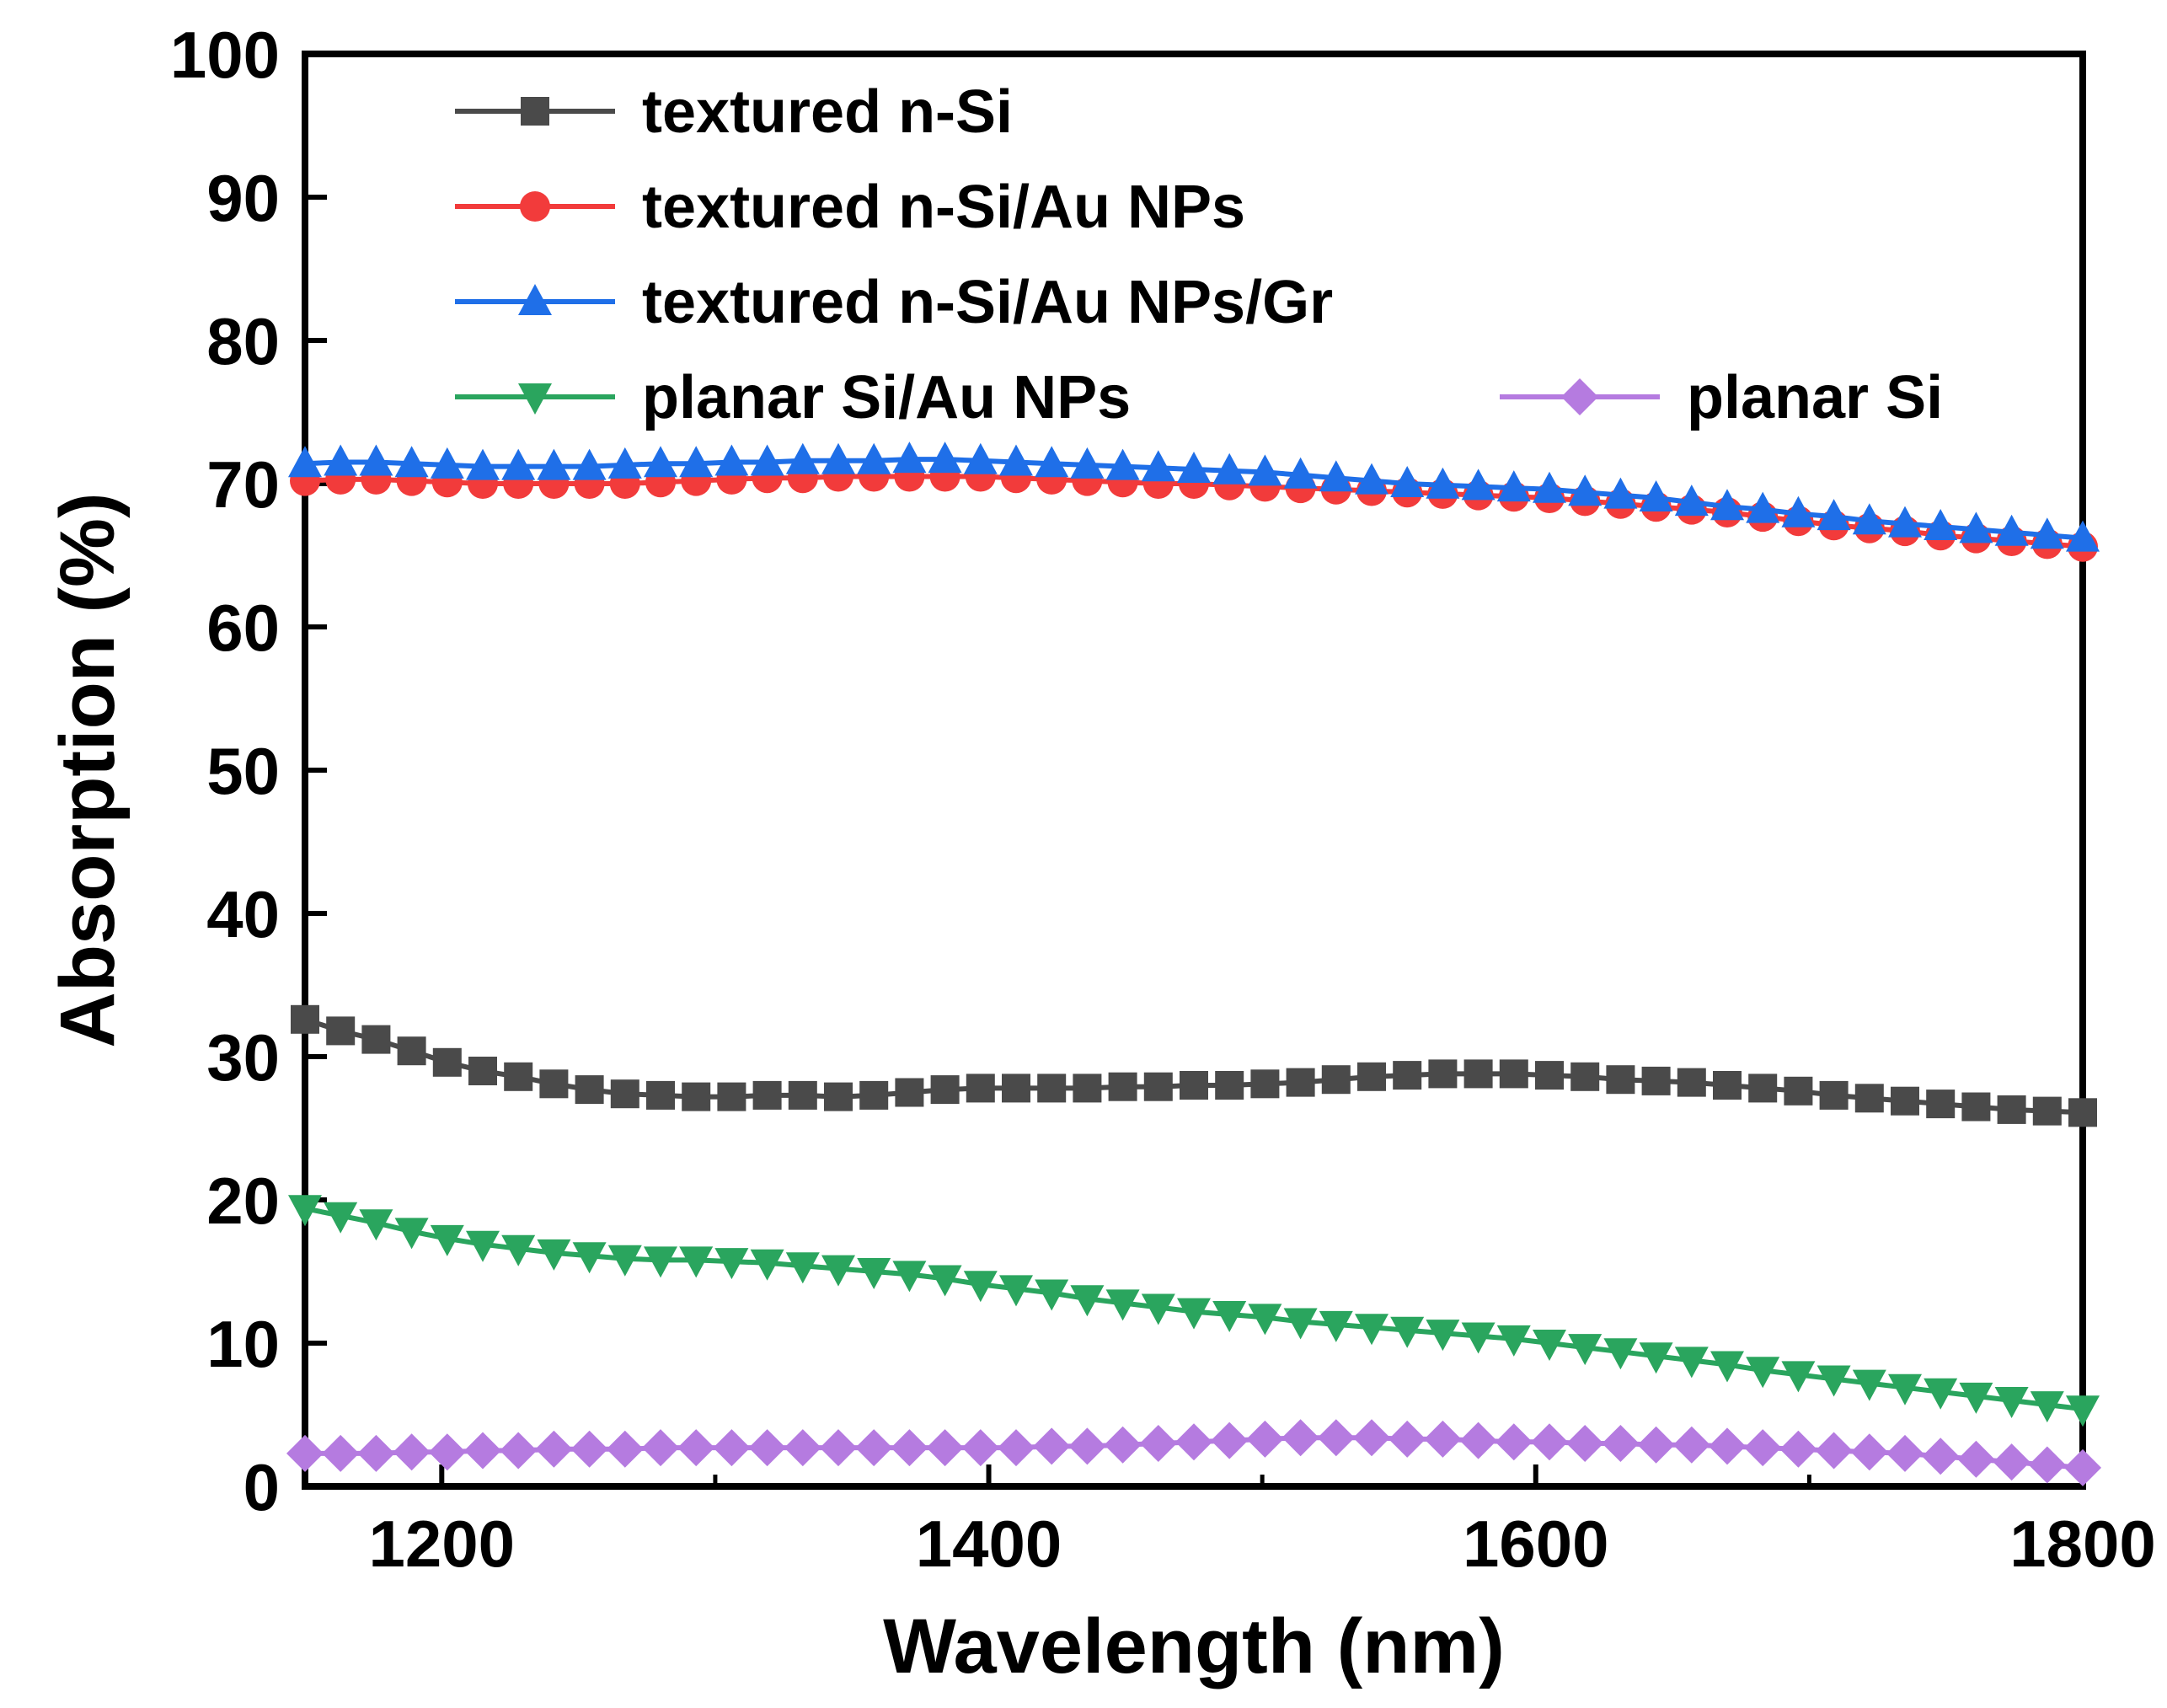 This screenshot has height=1708, width=2167. I want to click on y-tick-label: 70, so click(243, 484).